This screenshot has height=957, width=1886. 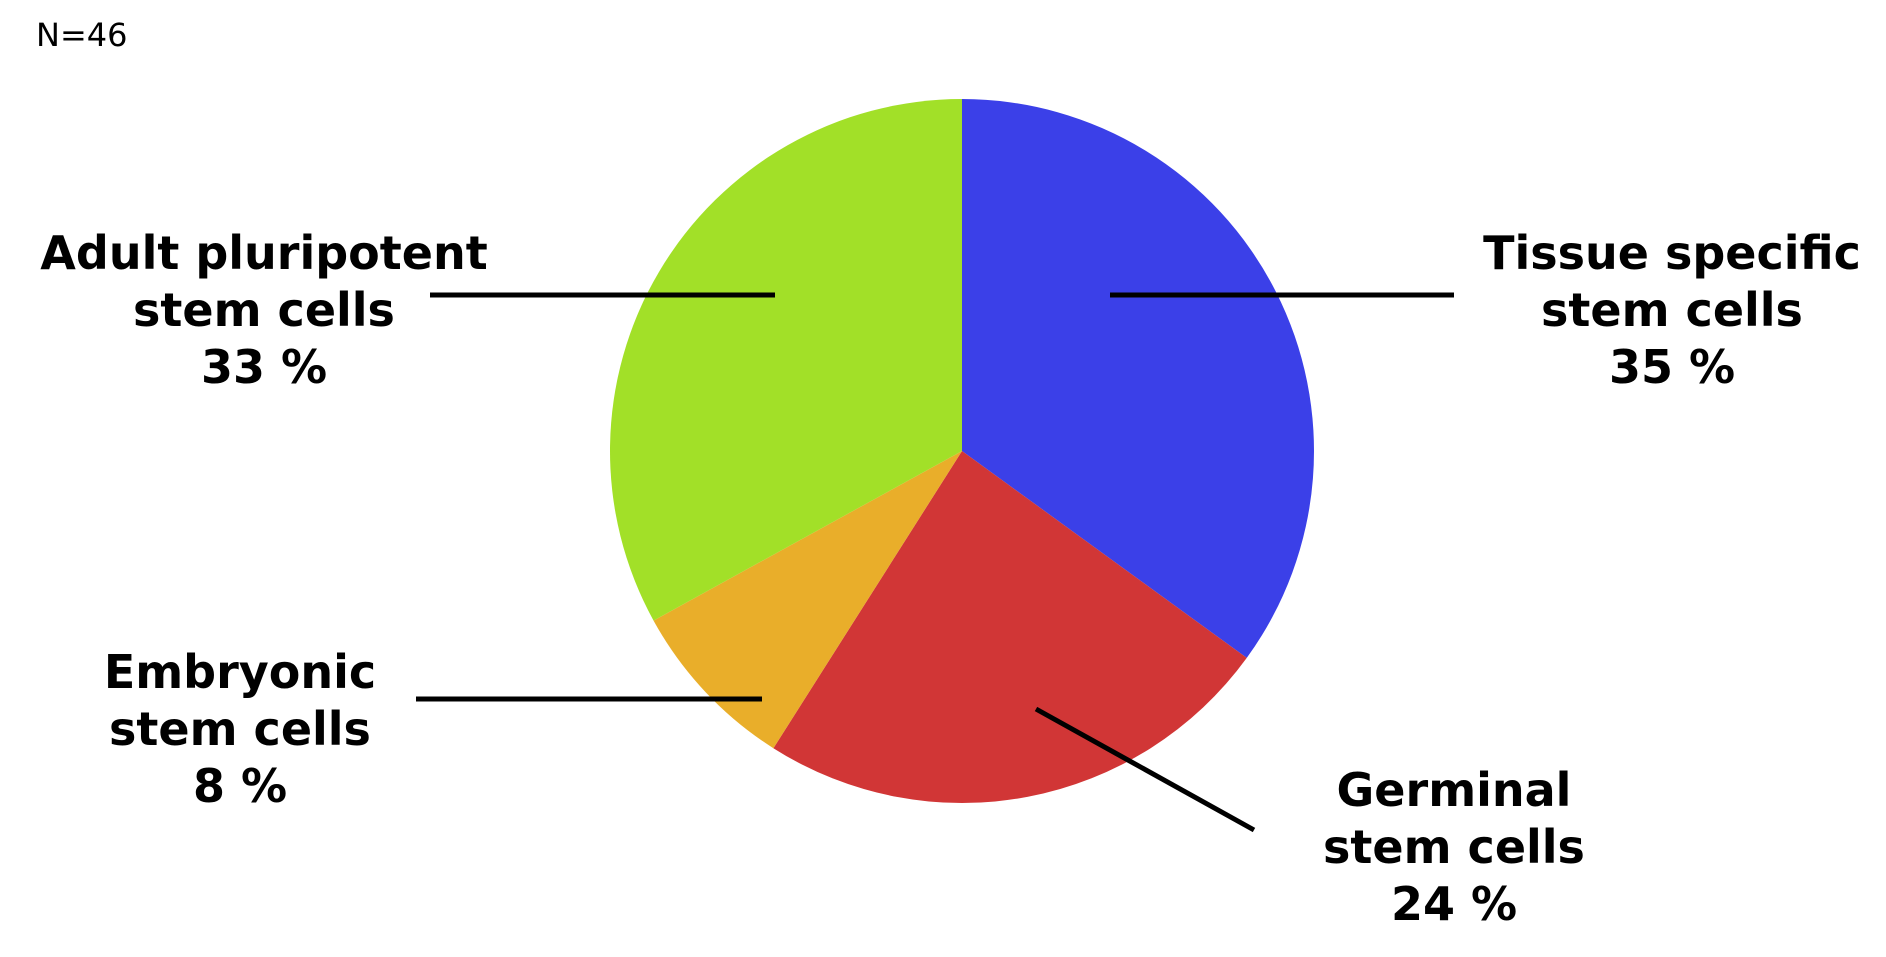 I want to click on label-line1-adult-pluripotent: Adult pluripotent, so click(x=263, y=253).